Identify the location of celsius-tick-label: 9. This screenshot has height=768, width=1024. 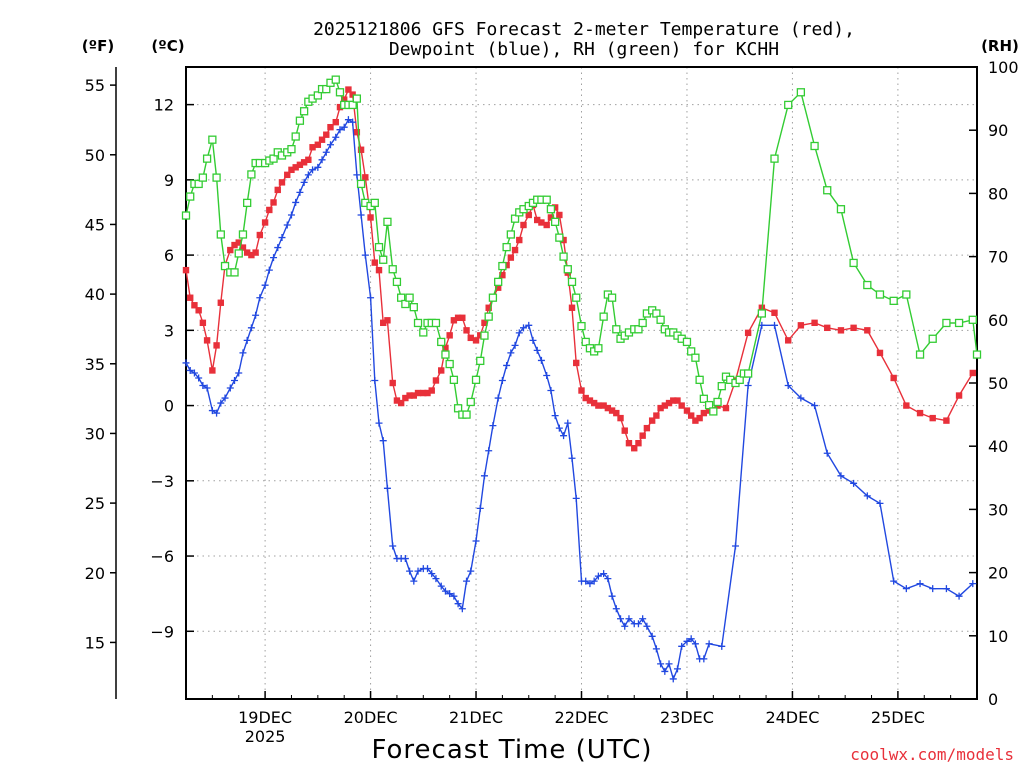
(169, 180).